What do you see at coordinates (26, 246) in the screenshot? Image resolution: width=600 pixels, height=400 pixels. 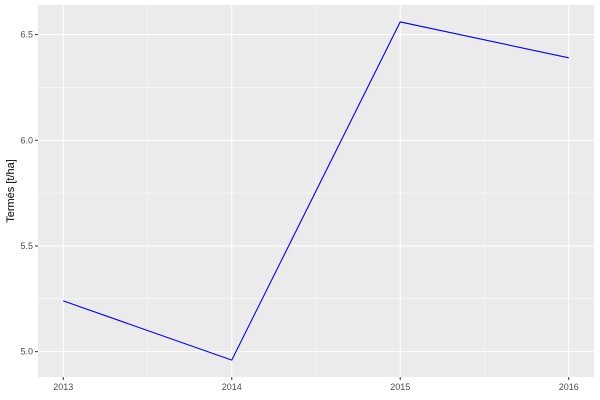 I see `y-tick-label: 5.5` at bounding box center [26, 246].